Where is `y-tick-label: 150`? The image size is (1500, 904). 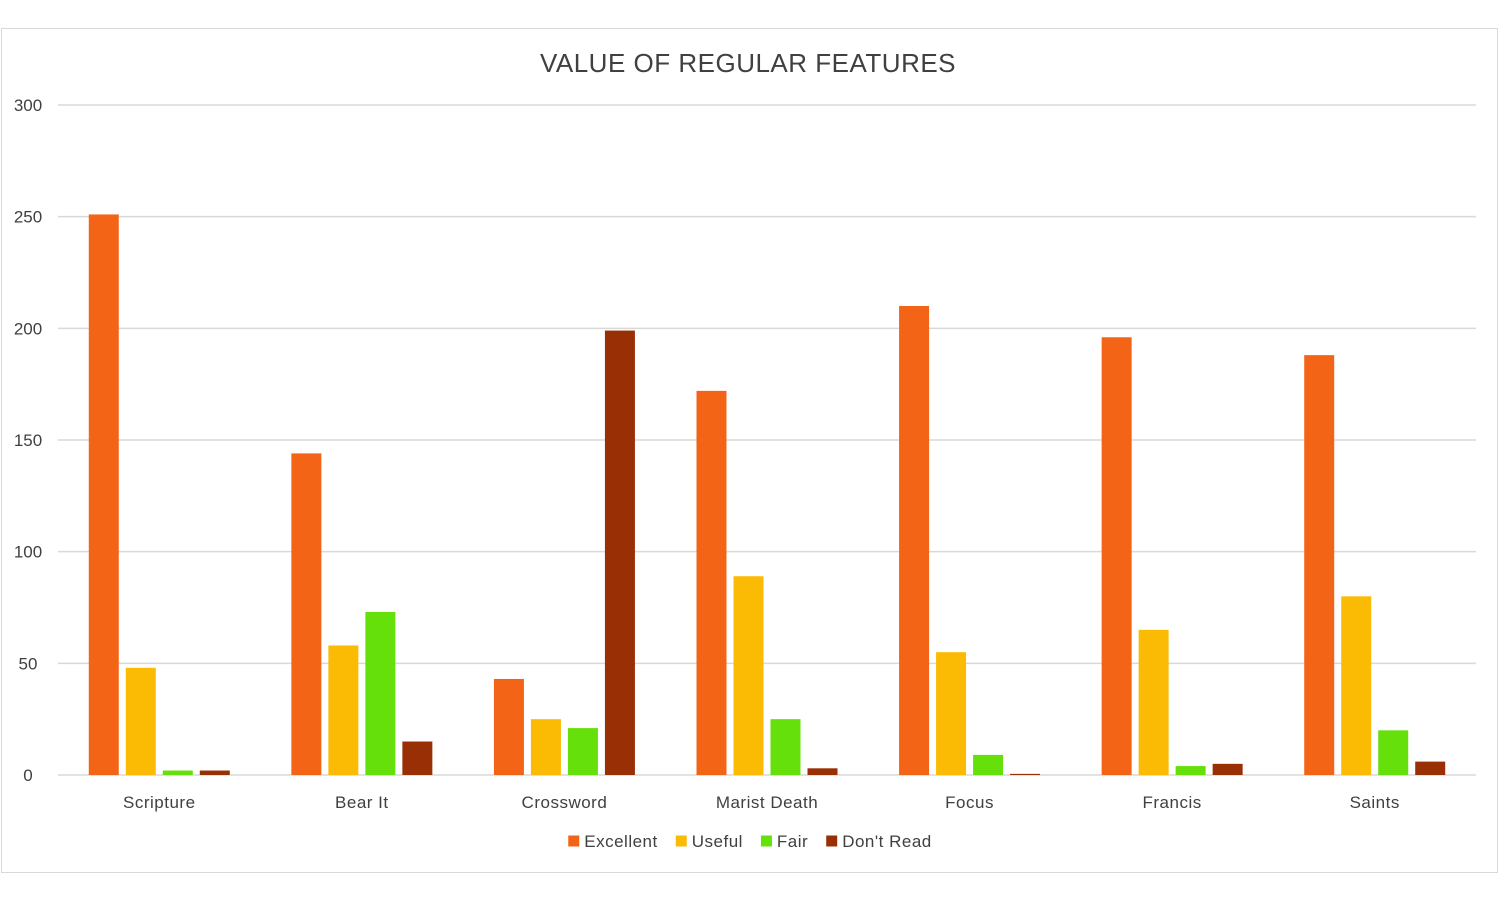
y-tick-label: 150 is located at coordinates (28, 440).